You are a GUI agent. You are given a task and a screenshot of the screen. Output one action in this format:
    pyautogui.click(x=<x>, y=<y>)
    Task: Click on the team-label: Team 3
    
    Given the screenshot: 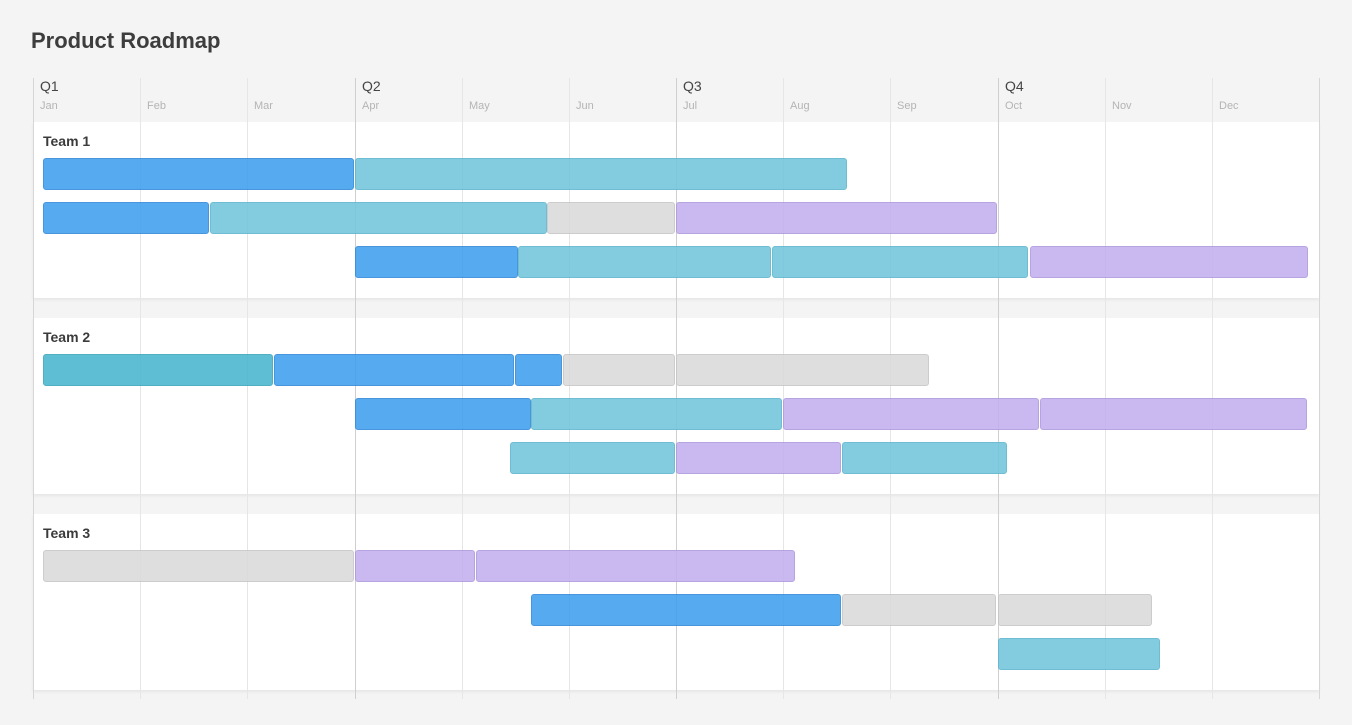 What is the action you would take?
    pyautogui.click(x=67, y=533)
    